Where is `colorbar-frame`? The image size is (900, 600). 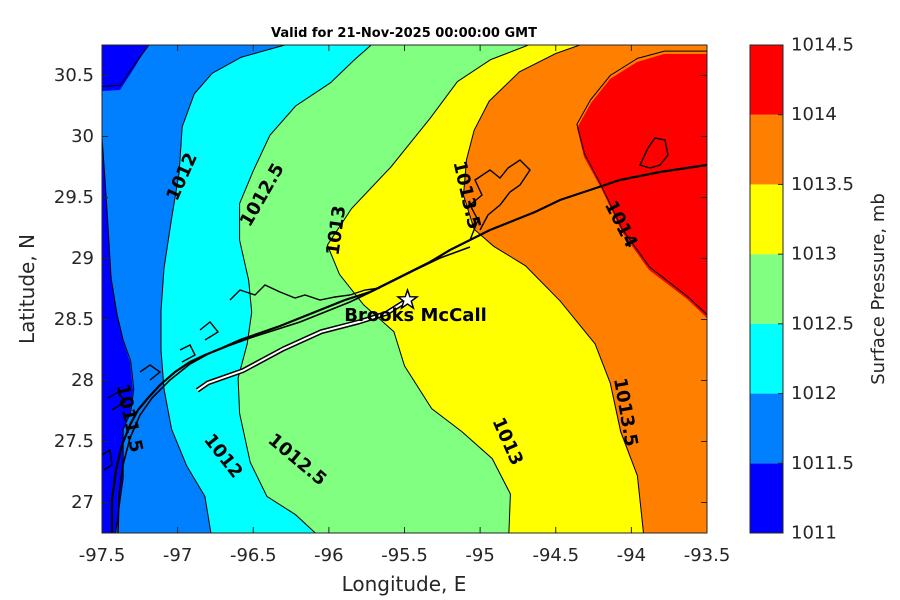 colorbar-frame is located at coordinates (766, 289).